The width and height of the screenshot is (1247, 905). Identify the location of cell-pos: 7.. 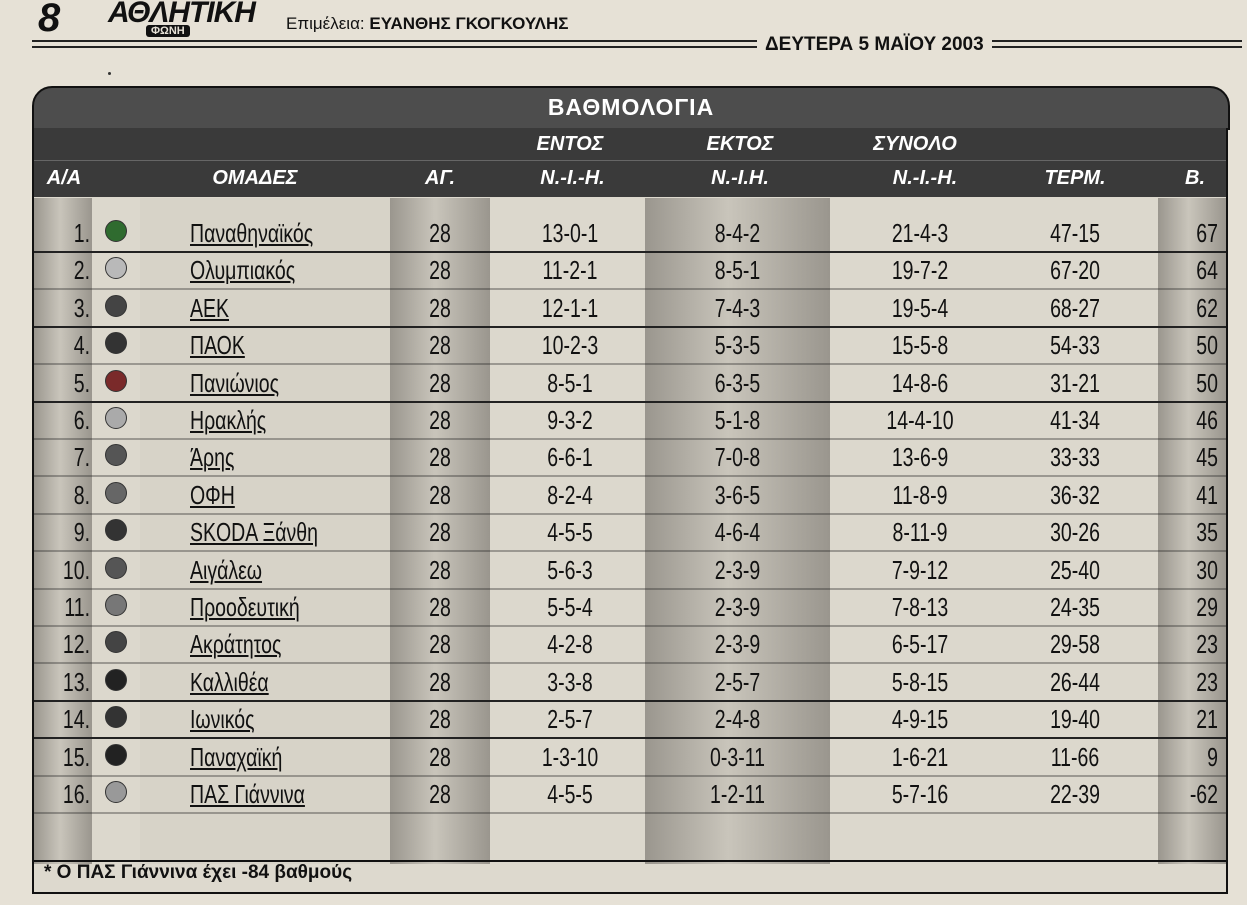
(70, 457).